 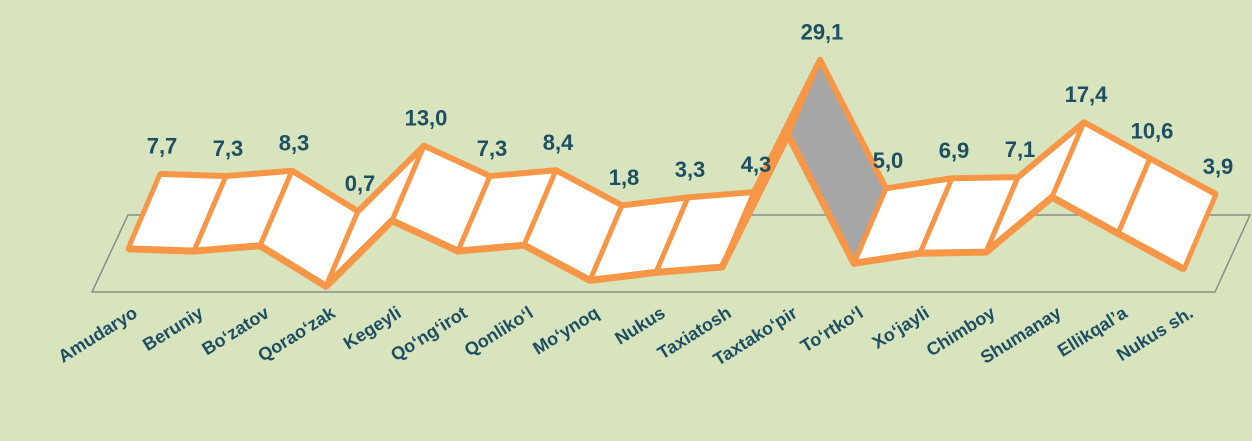 What do you see at coordinates (1020, 149) in the screenshot?
I see `value-label: 7,1` at bounding box center [1020, 149].